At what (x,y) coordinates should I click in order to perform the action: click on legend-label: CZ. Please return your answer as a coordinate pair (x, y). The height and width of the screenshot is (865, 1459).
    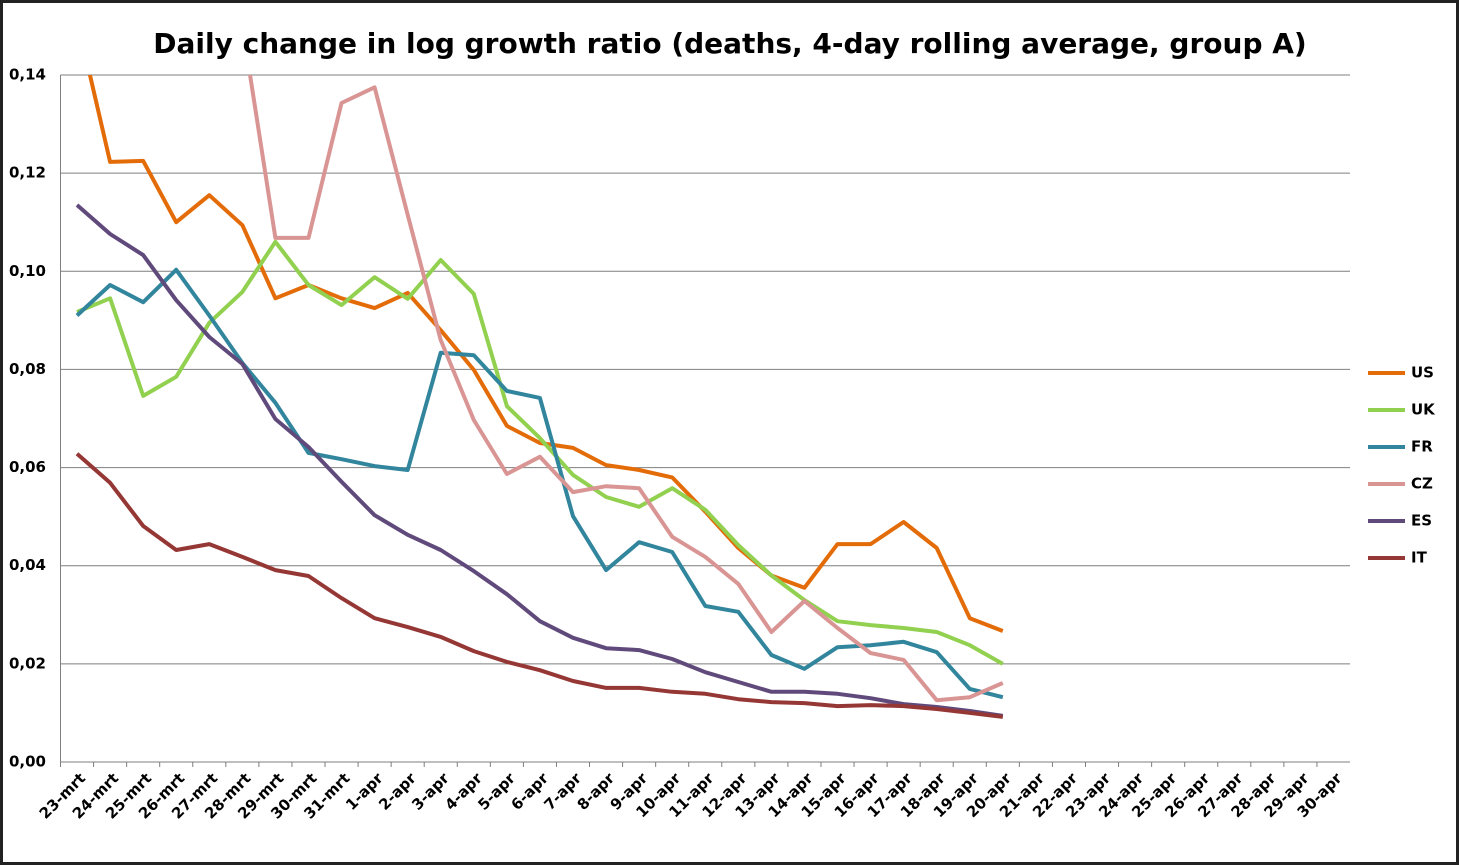
    Looking at the image, I should click on (1422, 484).